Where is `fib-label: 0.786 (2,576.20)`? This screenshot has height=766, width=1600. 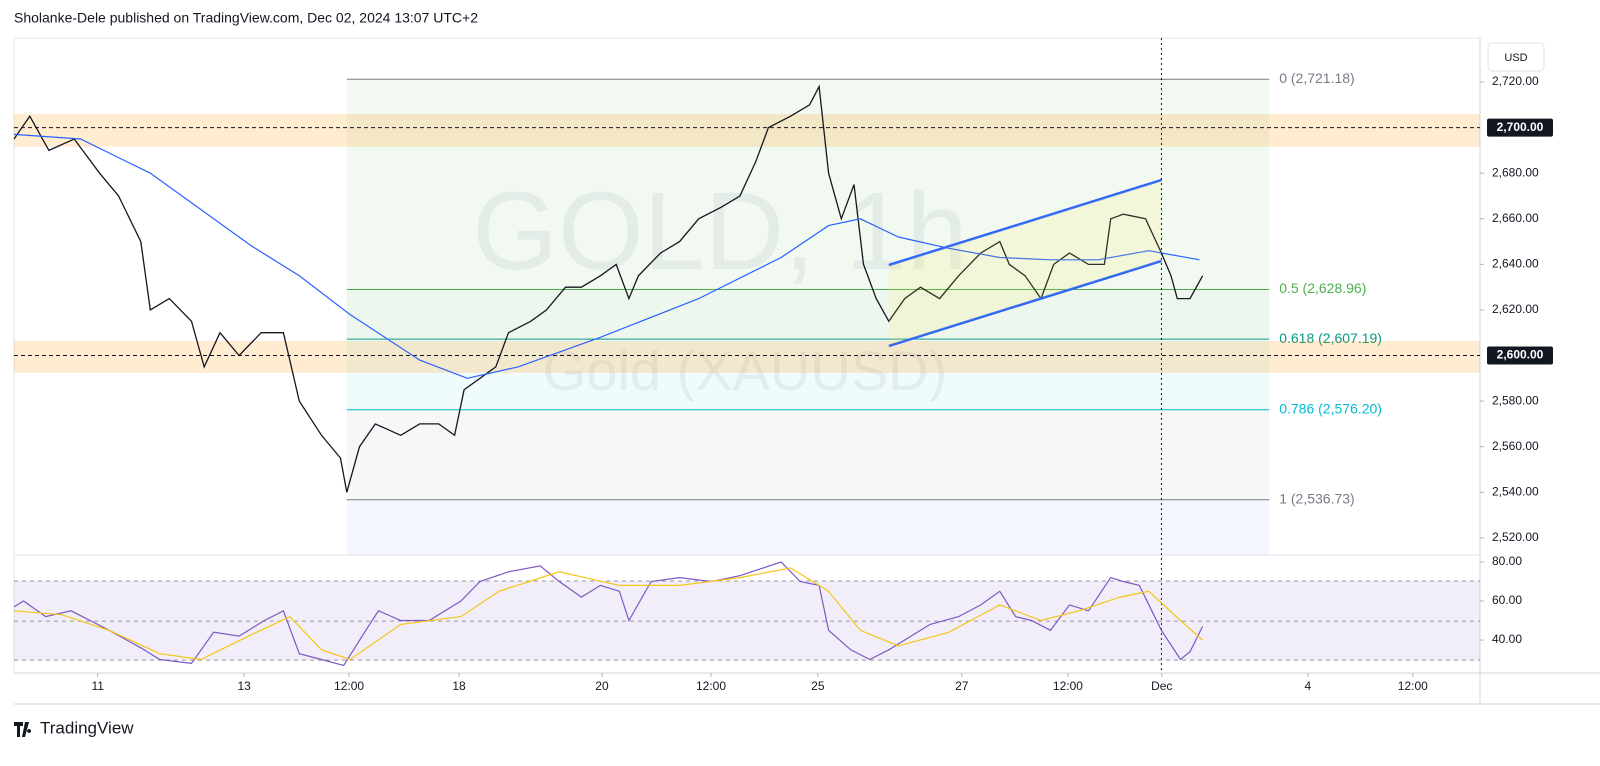
fib-label: 0.786 (2,576.20) is located at coordinates (1330, 408).